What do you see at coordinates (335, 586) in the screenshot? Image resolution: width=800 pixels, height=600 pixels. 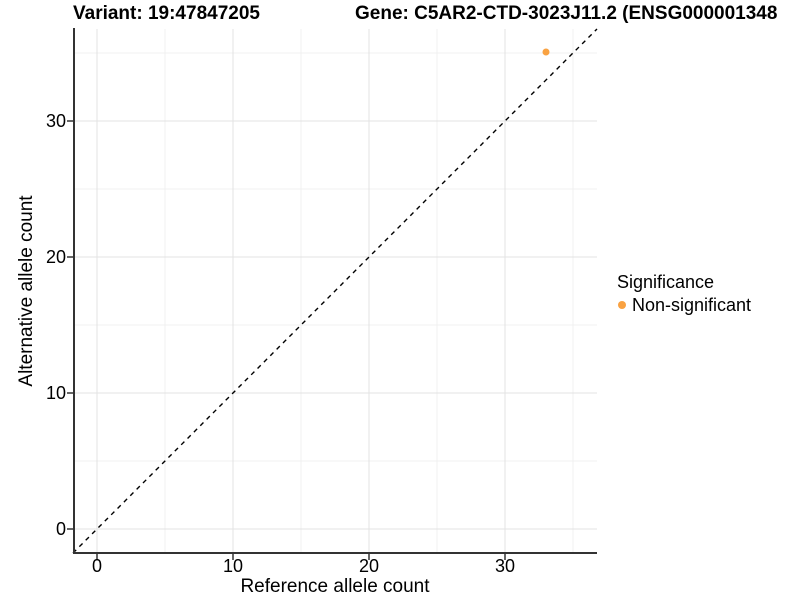 I see `x-axis-title: Reference allele count` at bounding box center [335, 586].